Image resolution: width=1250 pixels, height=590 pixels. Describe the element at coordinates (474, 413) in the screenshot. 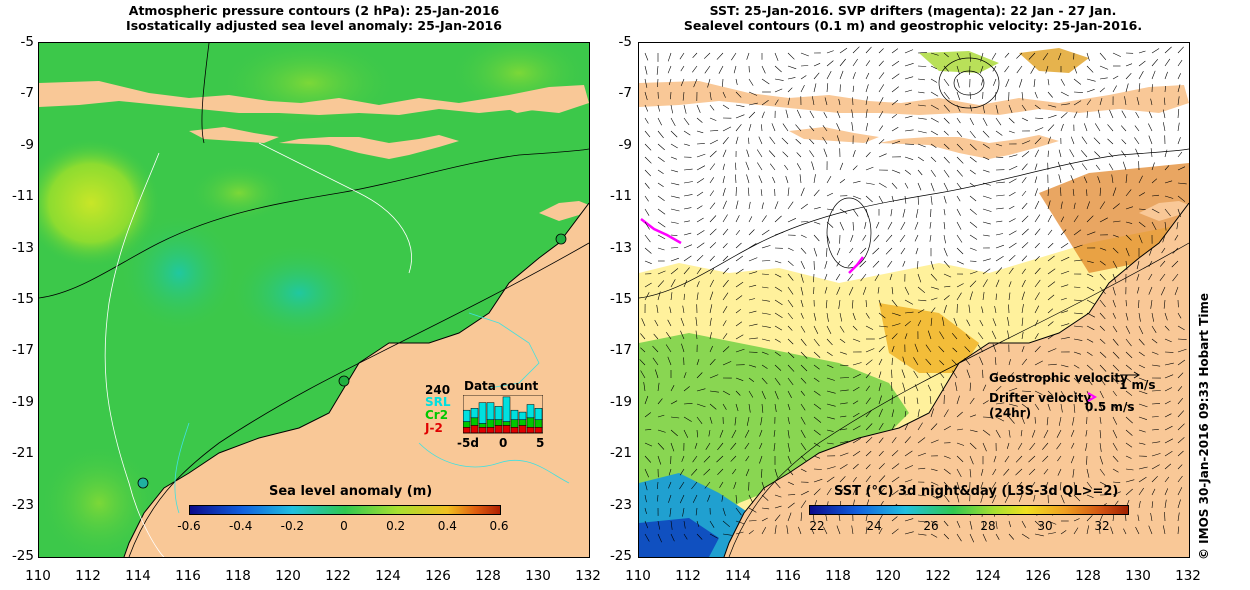

I see `data-count-bar-cyan` at that location.